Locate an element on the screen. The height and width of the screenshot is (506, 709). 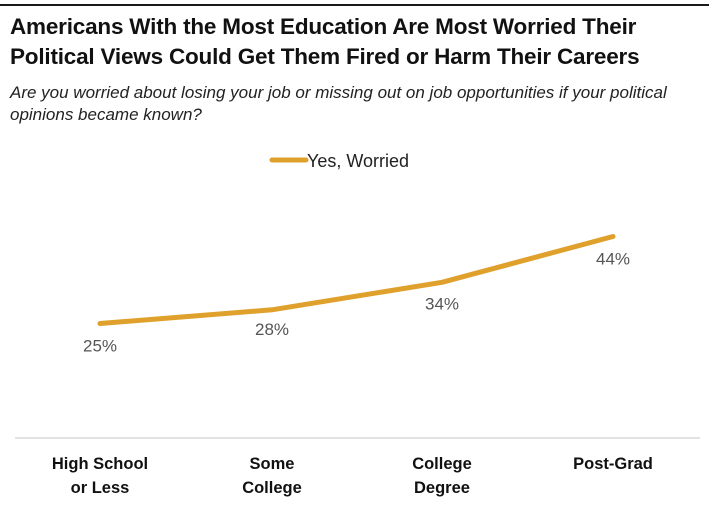
data-label: 34% is located at coordinates (442, 303).